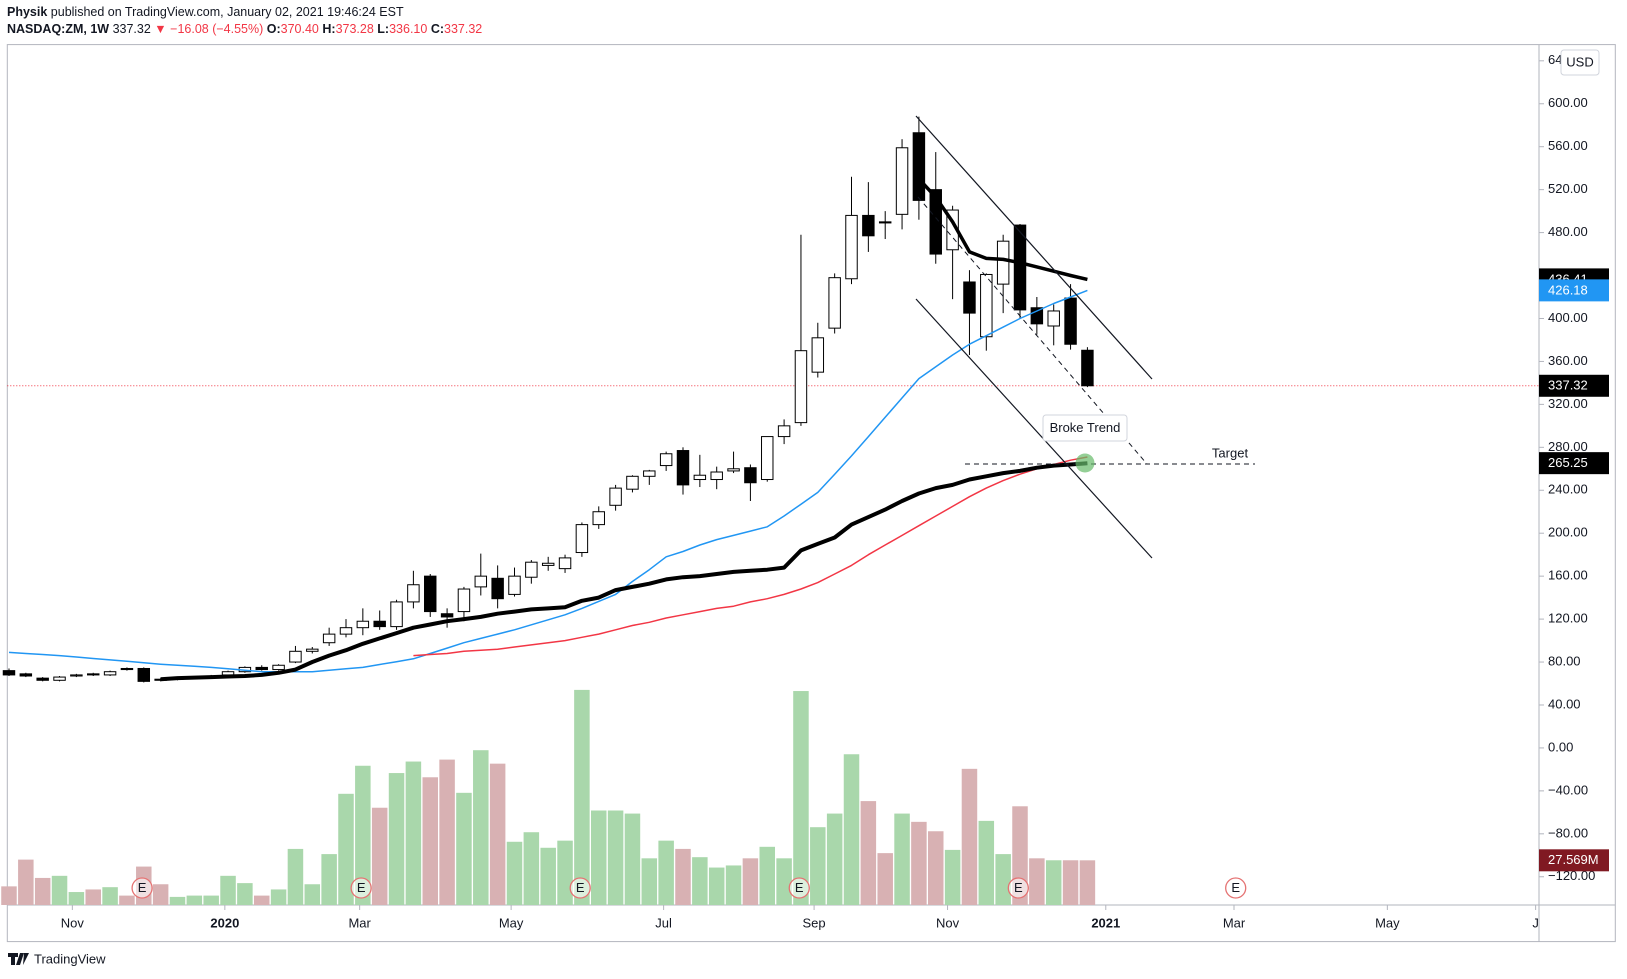  Describe the element at coordinates (1564, 703) in the screenshot. I see `y-tick-label: 40.00` at that location.